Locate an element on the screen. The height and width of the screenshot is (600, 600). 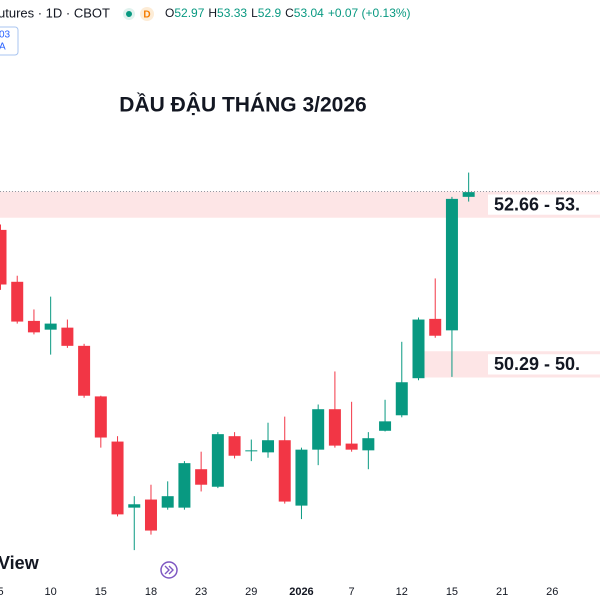
ohlc-label: O is located at coordinates (169, 13).